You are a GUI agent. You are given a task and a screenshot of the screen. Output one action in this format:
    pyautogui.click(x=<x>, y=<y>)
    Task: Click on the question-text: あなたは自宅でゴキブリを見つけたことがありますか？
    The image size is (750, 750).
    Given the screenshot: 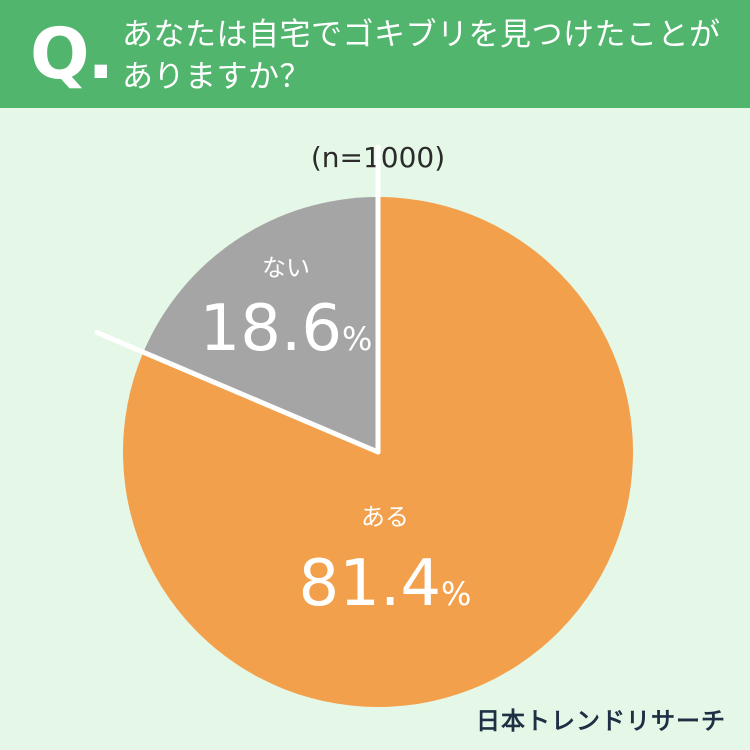 What is the action you would take?
    pyautogui.click(x=421, y=56)
    